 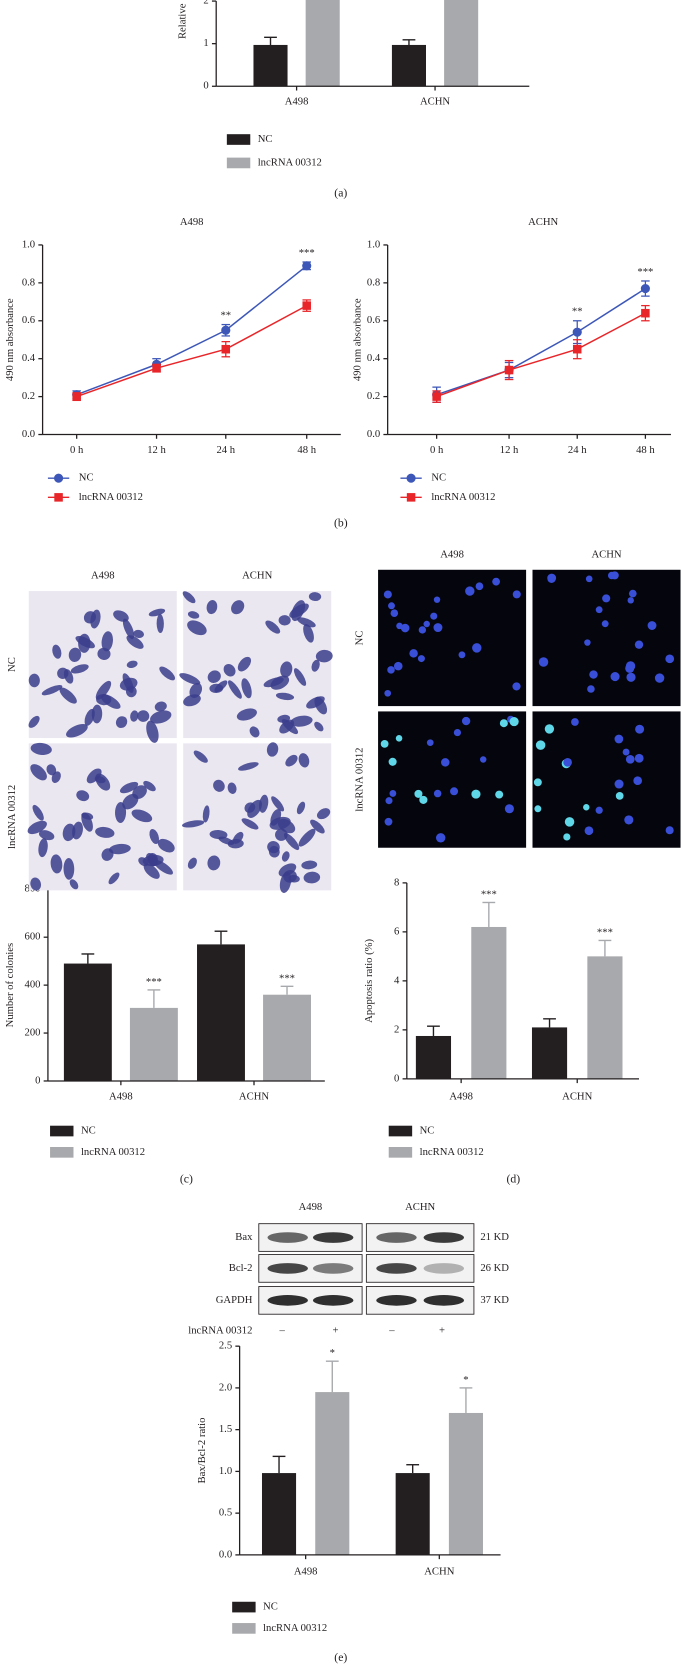 I want to click on panel-label: (c), so click(x=186, y=1179).